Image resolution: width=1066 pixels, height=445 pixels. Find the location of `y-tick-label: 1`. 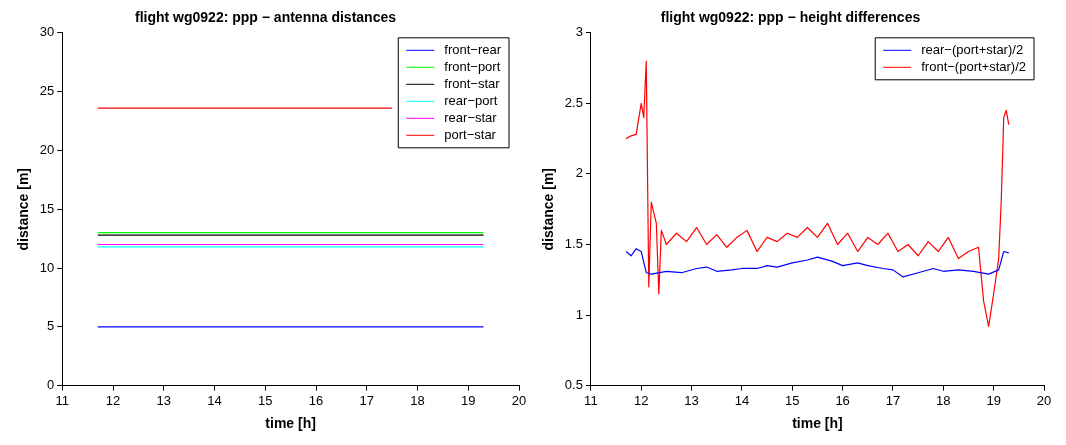

y-tick-label: 1 is located at coordinates (579, 314).